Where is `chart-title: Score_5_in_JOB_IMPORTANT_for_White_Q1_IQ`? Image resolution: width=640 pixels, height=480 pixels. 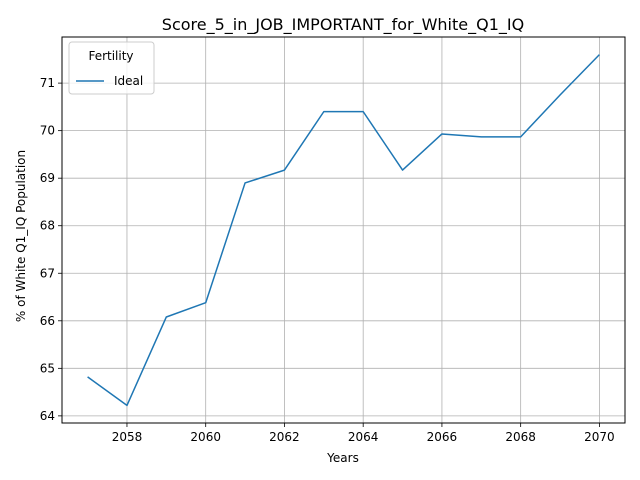 chart-title: Score_5_in_JOB_IMPORTANT_for_White_Q1_IQ is located at coordinates (343, 25).